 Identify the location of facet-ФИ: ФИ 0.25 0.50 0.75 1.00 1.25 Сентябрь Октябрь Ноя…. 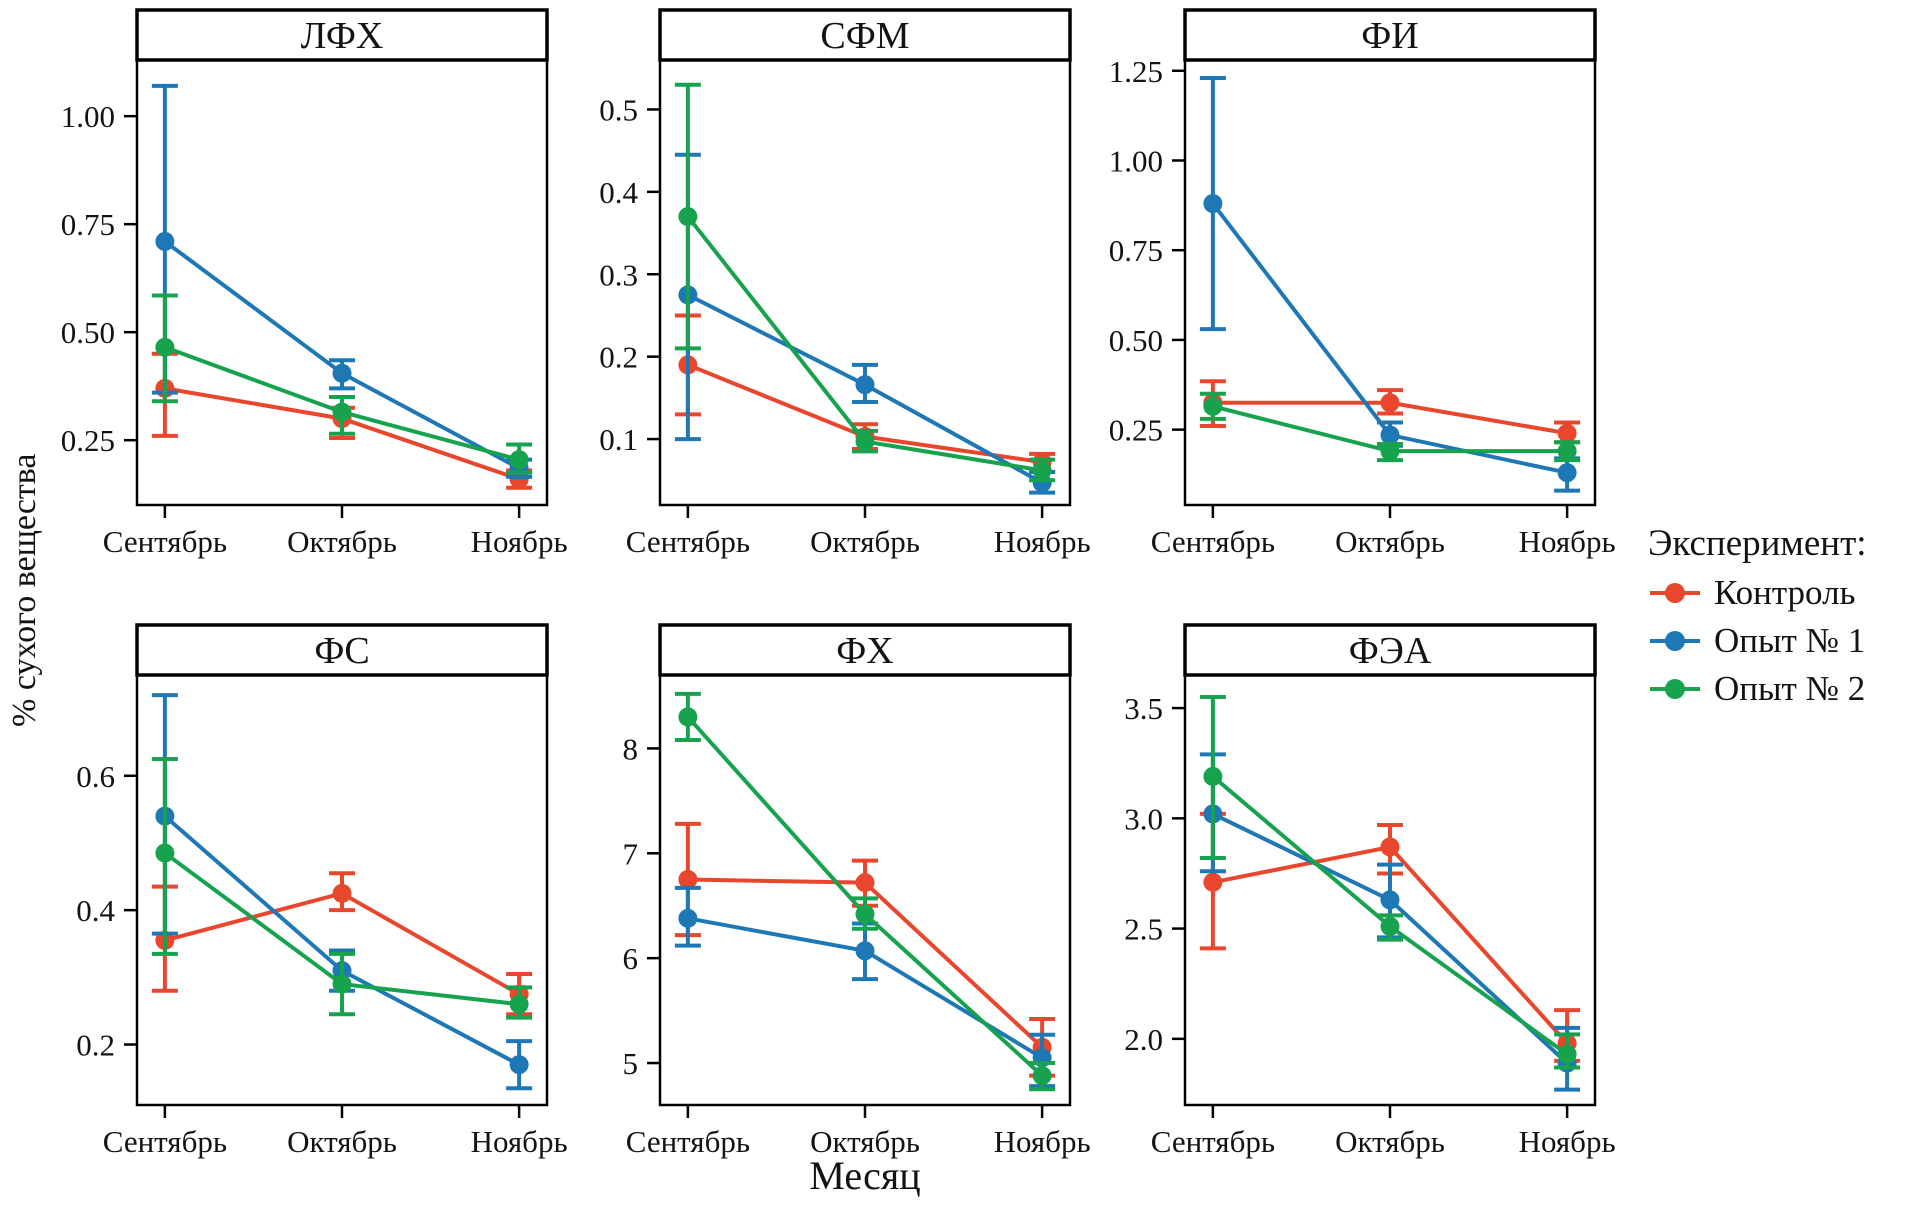
(1362, 283).